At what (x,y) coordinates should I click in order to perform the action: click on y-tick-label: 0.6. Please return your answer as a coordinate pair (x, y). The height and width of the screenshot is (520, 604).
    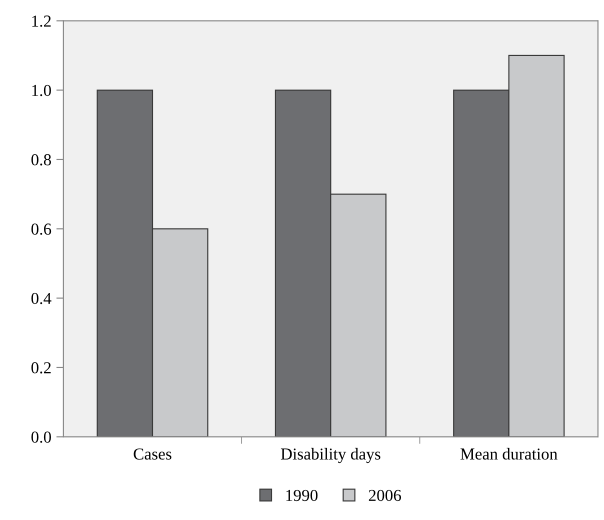
    Looking at the image, I should click on (41, 229).